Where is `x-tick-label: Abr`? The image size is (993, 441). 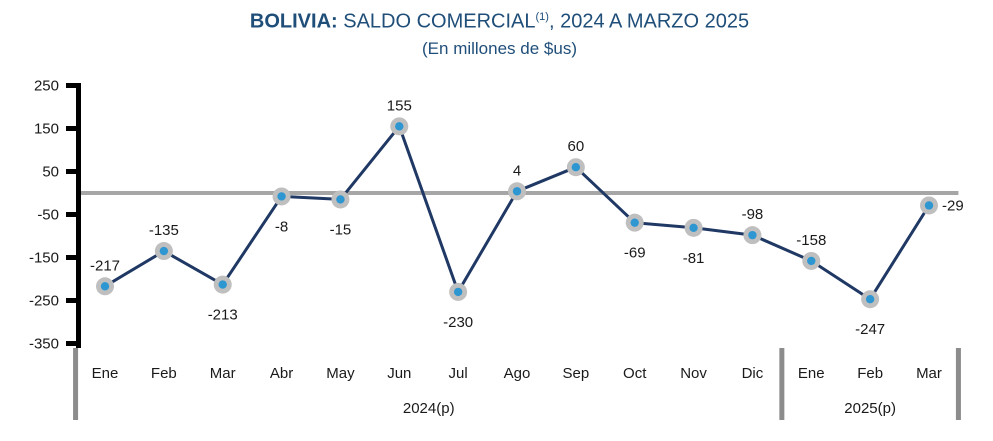 x-tick-label: Abr is located at coordinates (281, 373).